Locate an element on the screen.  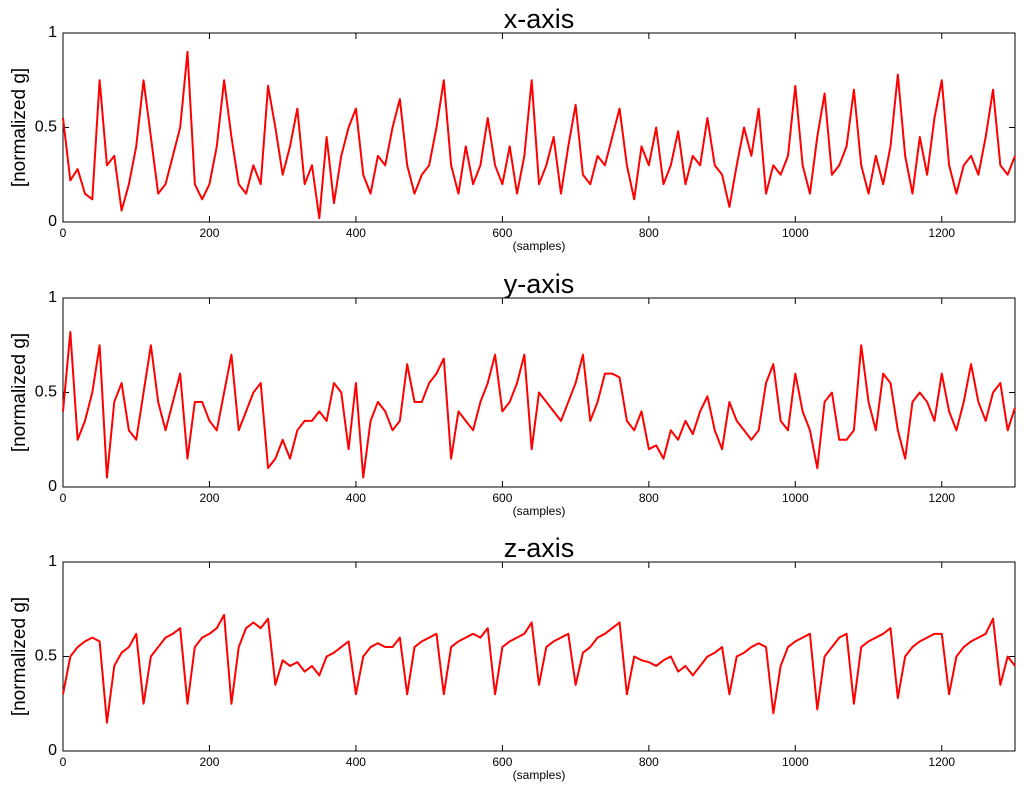
subplot-title: x-axis is located at coordinates (539, 19).